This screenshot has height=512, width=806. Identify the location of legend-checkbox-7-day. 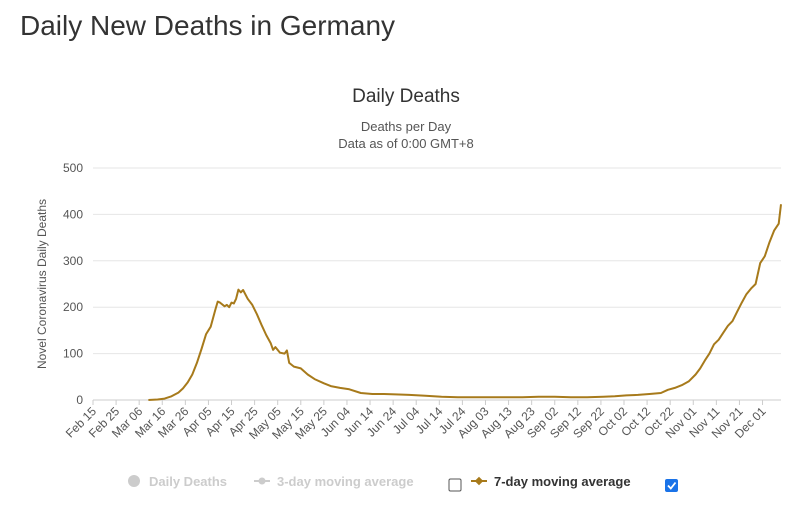
(671, 485).